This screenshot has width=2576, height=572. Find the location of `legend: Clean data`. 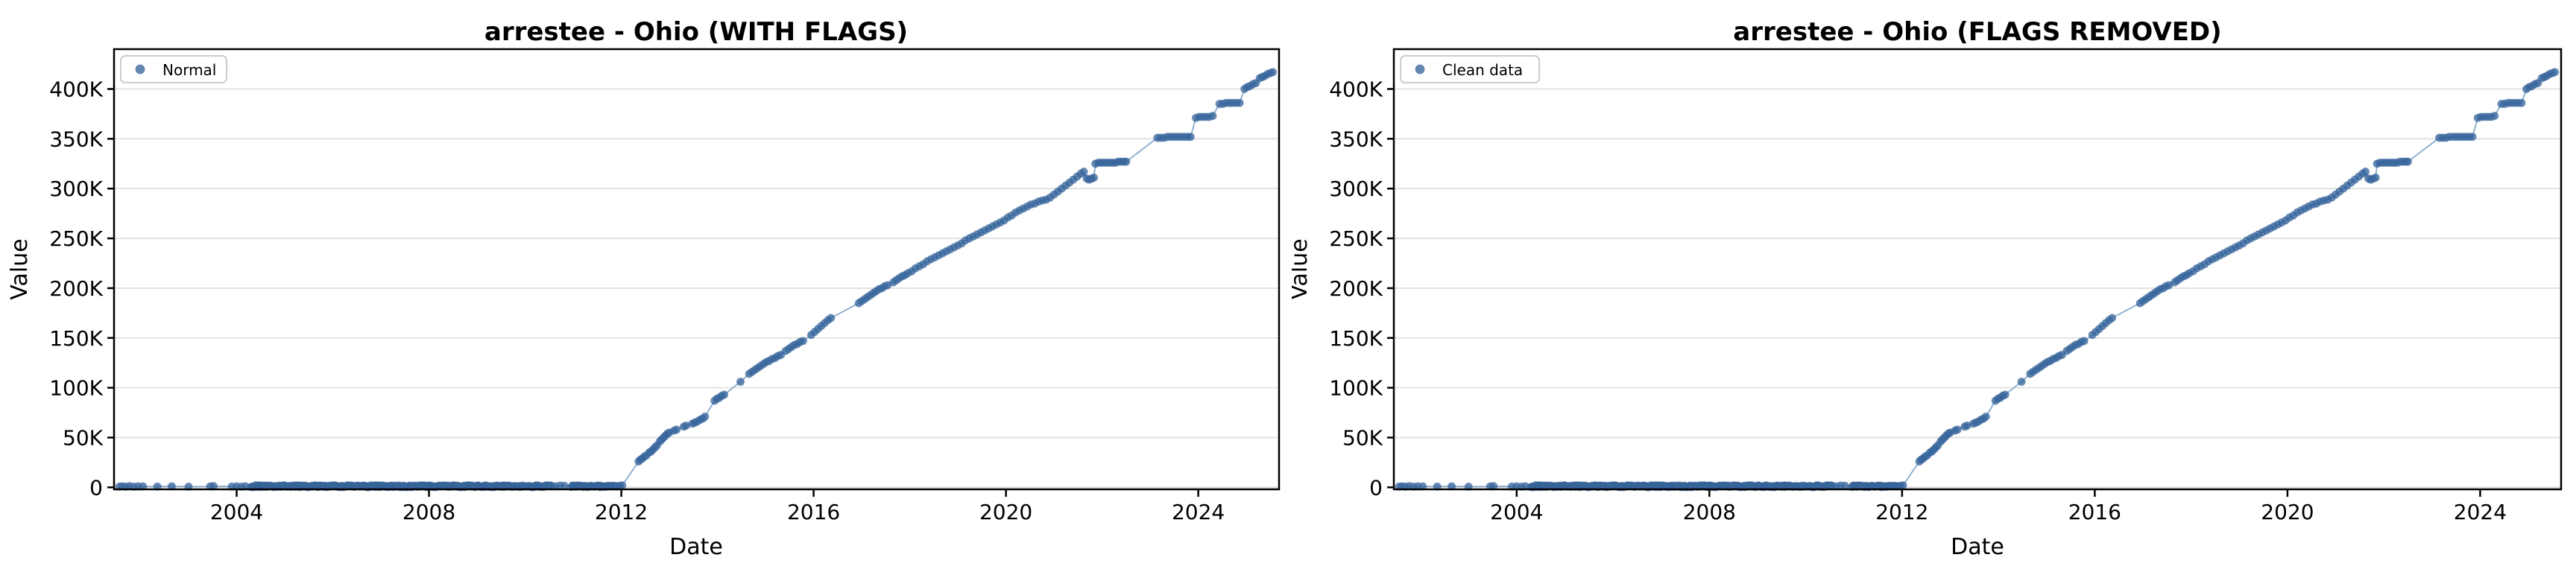

legend: Clean data is located at coordinates (1470, 69).